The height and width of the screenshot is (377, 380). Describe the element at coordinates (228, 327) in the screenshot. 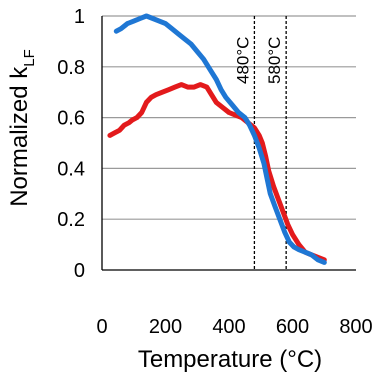

I see `x-tick-label: 400` at that location.